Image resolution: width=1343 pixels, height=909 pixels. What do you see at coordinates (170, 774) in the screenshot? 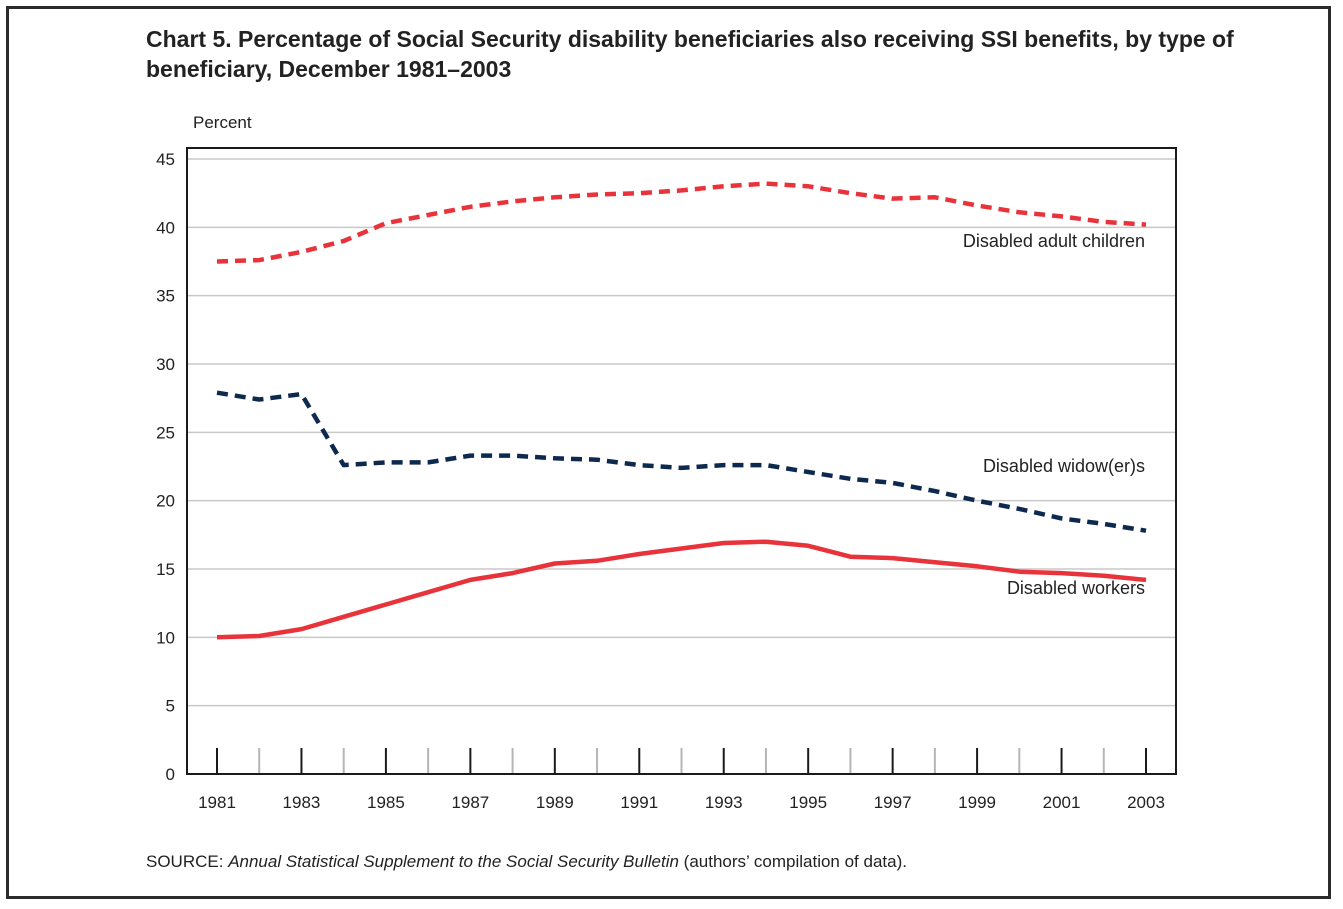
I see `y-tick-label-0: 0` at bounding box center [170, 774].